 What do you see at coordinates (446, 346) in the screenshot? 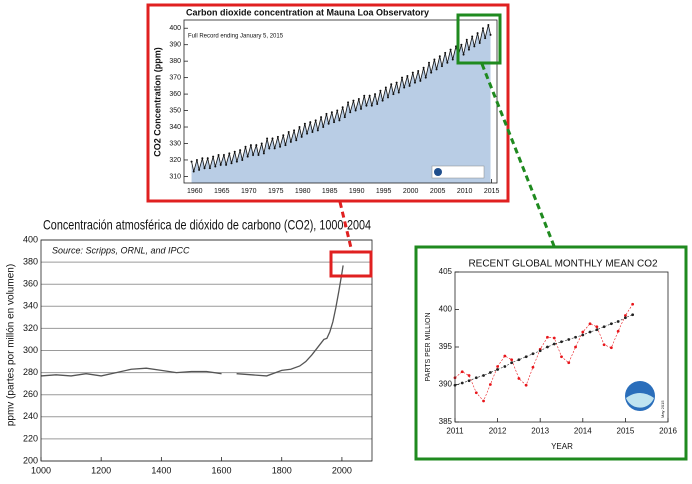
I see `y-tick-label: 395` at bounding box center [446, 346].